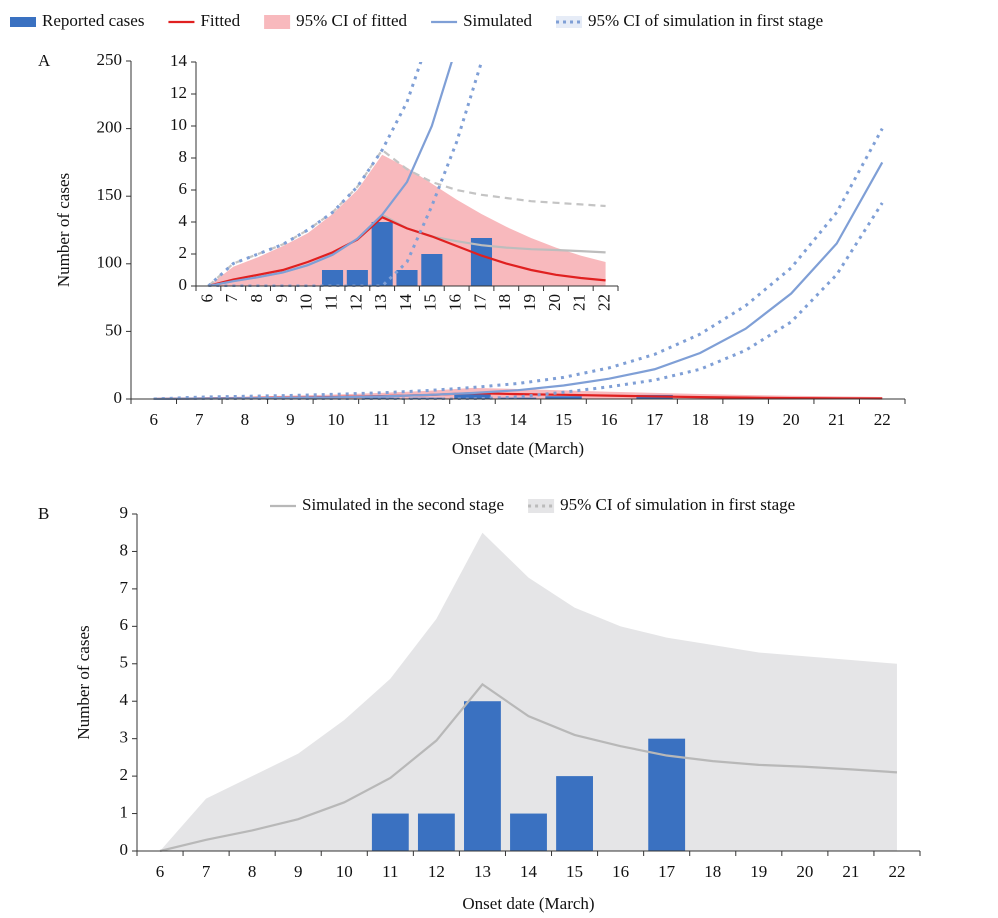 This screenshot has width=998, height=918. Describe the element at coordinates (110, 59) in the screenshot. I see `y-tick-label: 250` at that location.